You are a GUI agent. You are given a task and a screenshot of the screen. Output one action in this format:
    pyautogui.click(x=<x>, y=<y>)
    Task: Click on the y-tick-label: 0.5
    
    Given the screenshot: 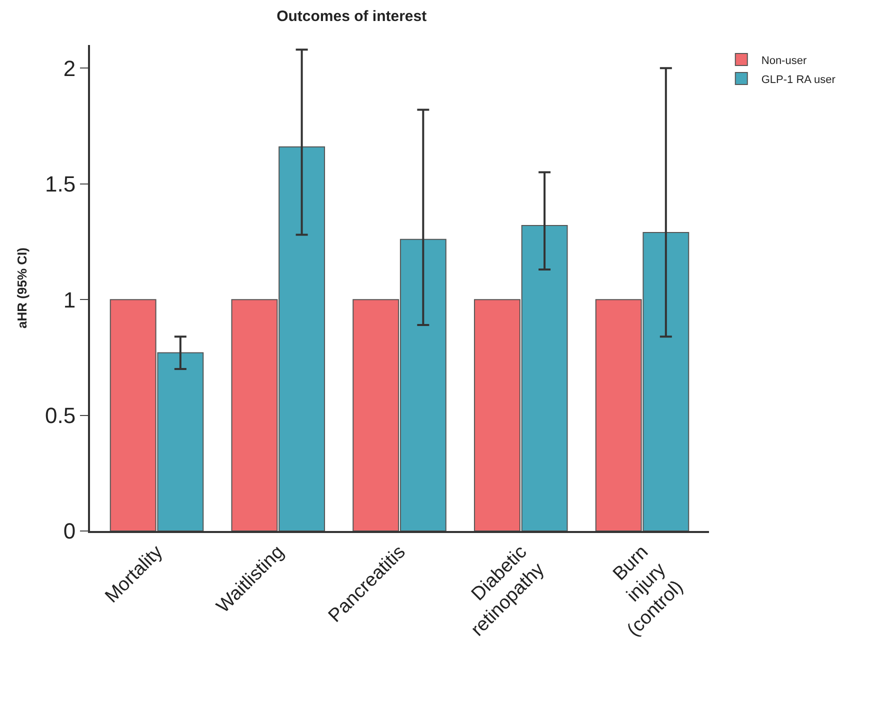 What is the action you would take?
    pyautogui.click(x=60, y=415)
    